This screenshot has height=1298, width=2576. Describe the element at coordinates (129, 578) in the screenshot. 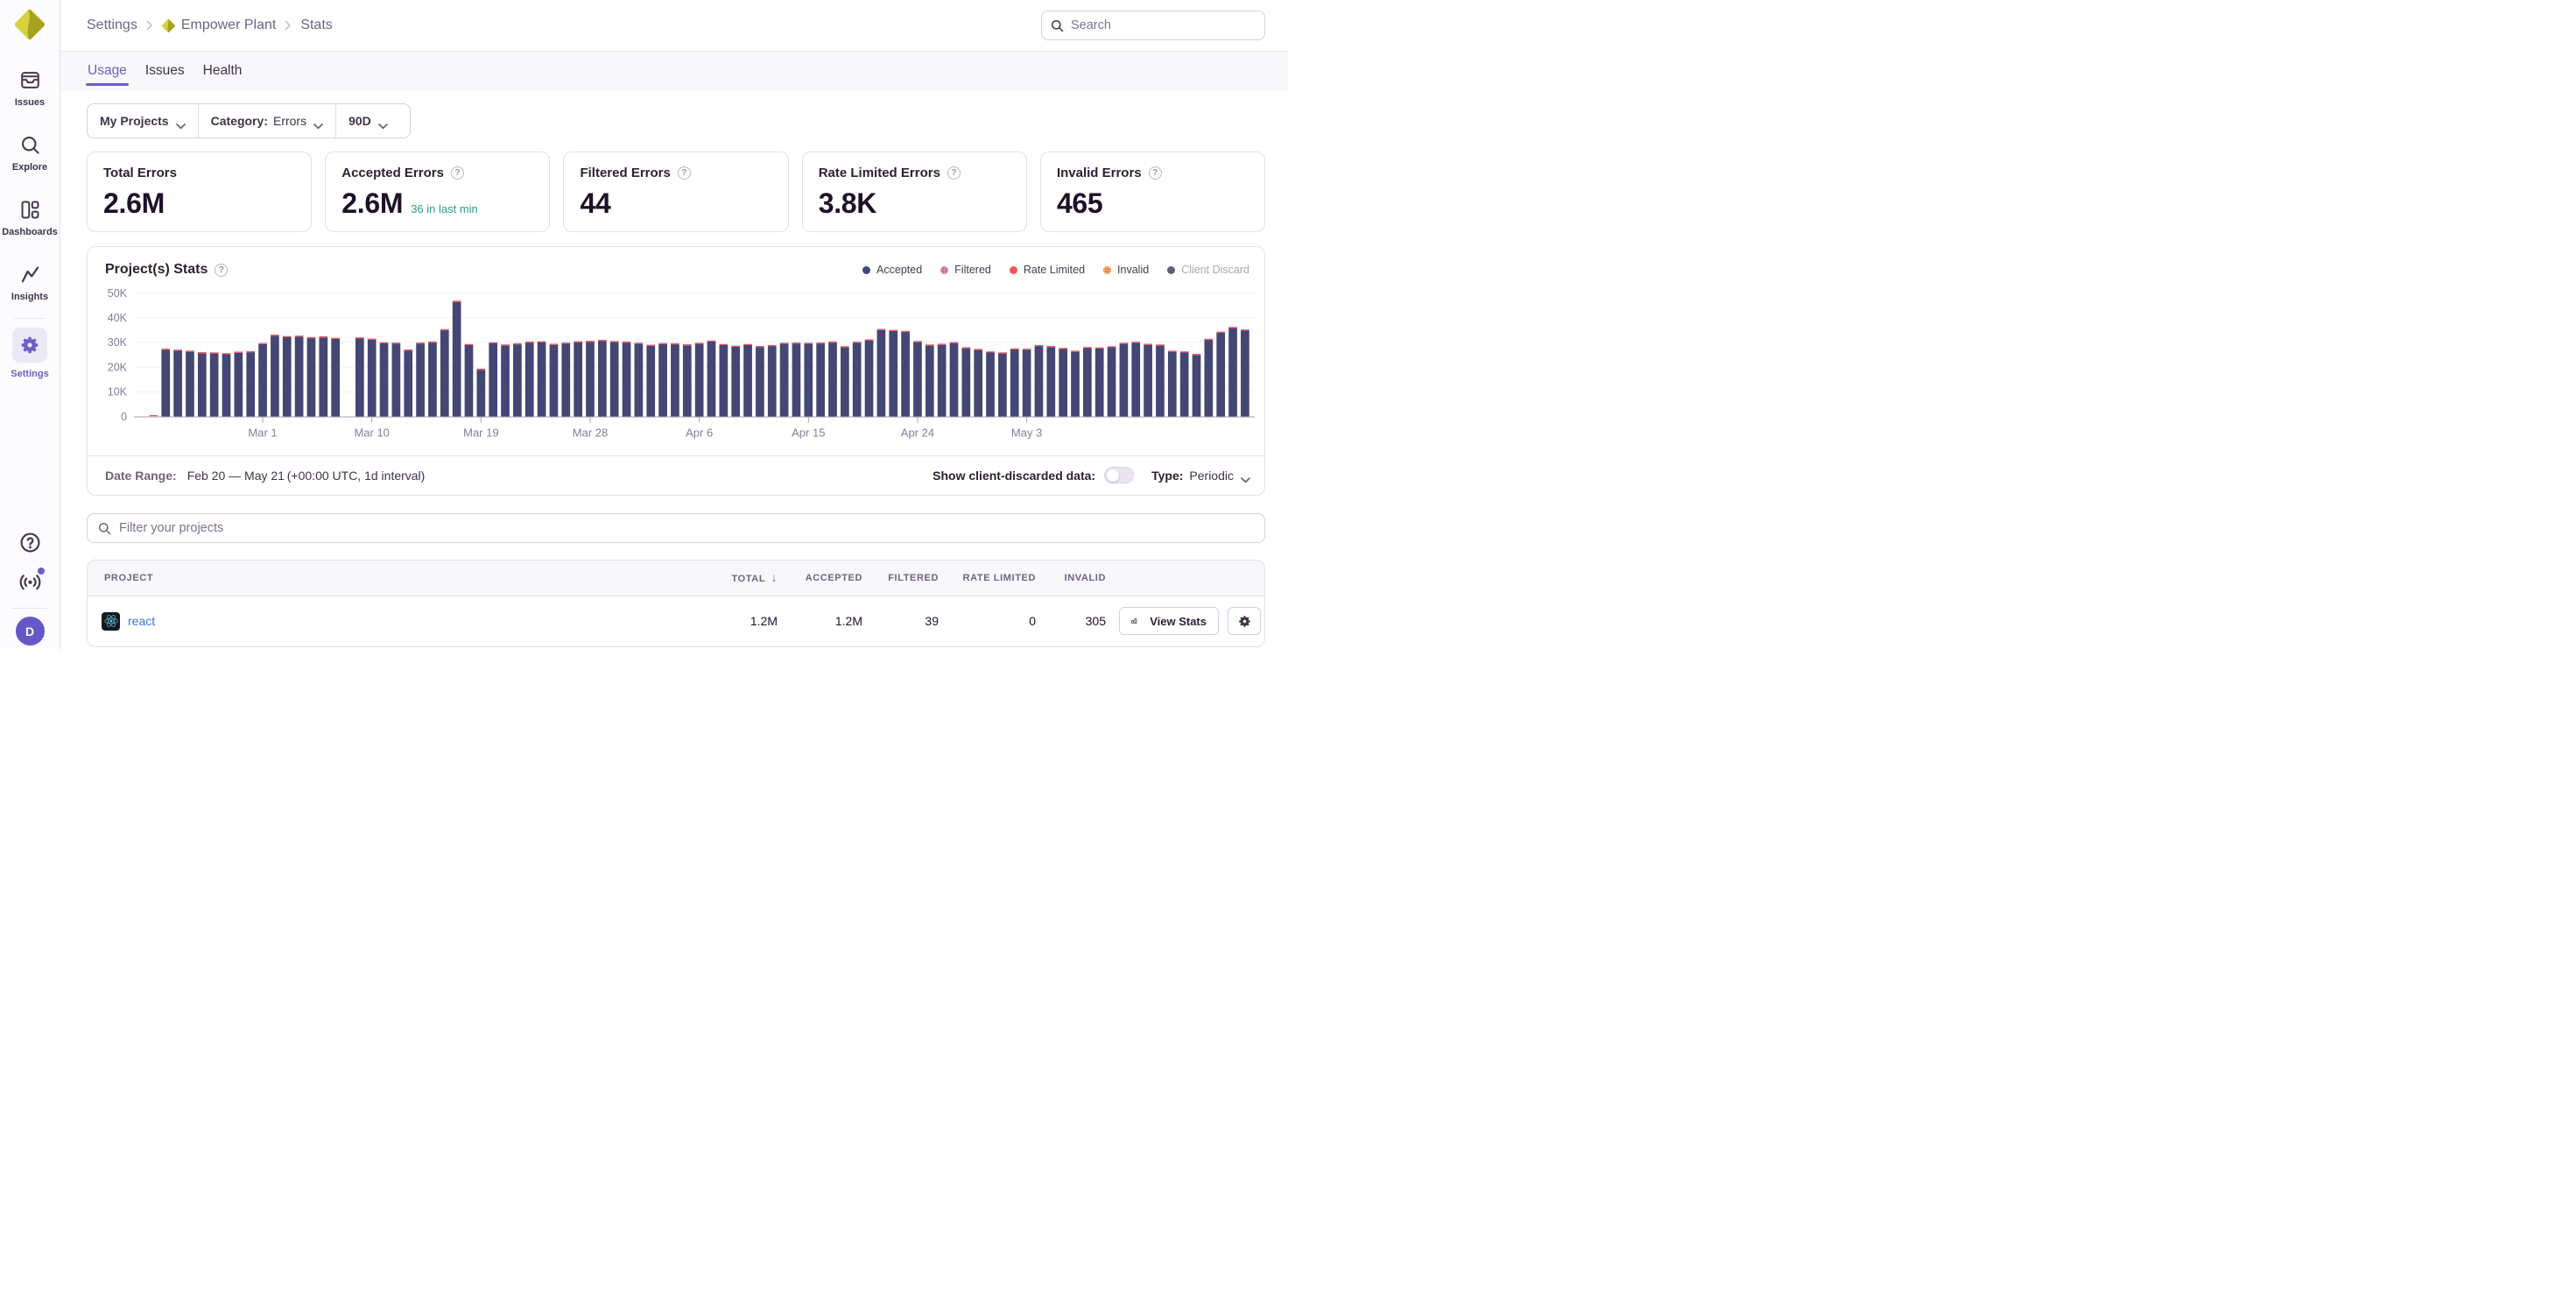

I see `column-header-project: PROJECT` at that location.